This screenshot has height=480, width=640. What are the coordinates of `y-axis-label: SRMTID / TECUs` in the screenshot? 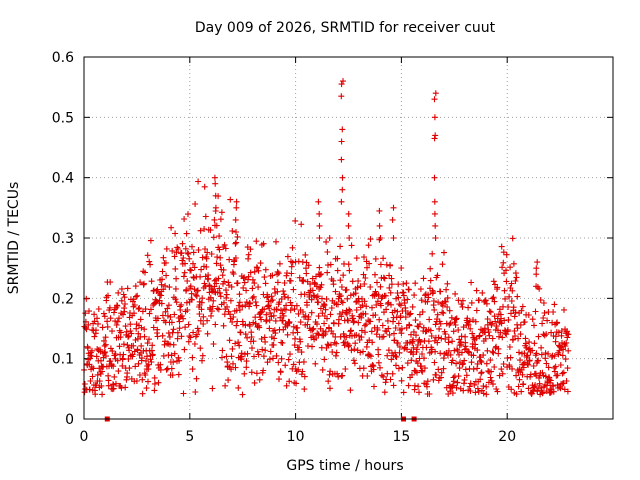 It's located at (14, 238).